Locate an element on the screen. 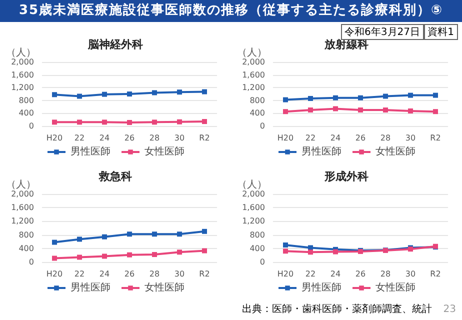  chart-title: 救急科 is located at coordinates (115, 176).